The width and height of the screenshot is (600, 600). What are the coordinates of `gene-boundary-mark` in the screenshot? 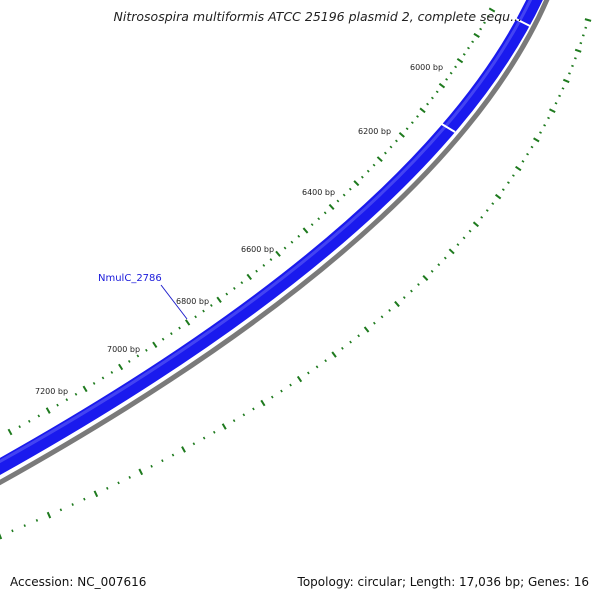 It's located at (522, 22).